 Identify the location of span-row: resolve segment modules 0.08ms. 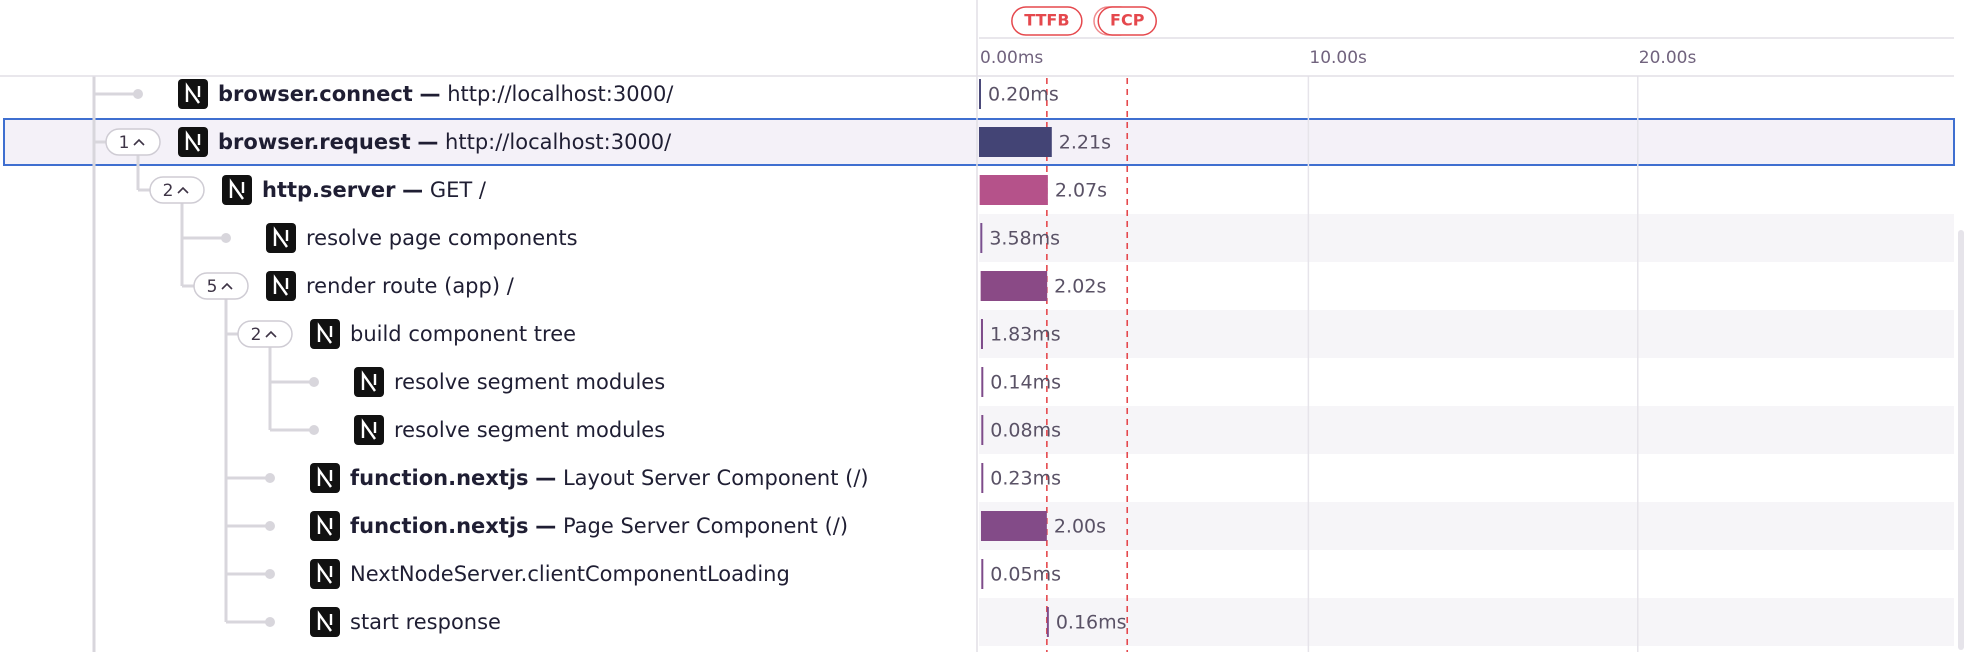
(685, 430).